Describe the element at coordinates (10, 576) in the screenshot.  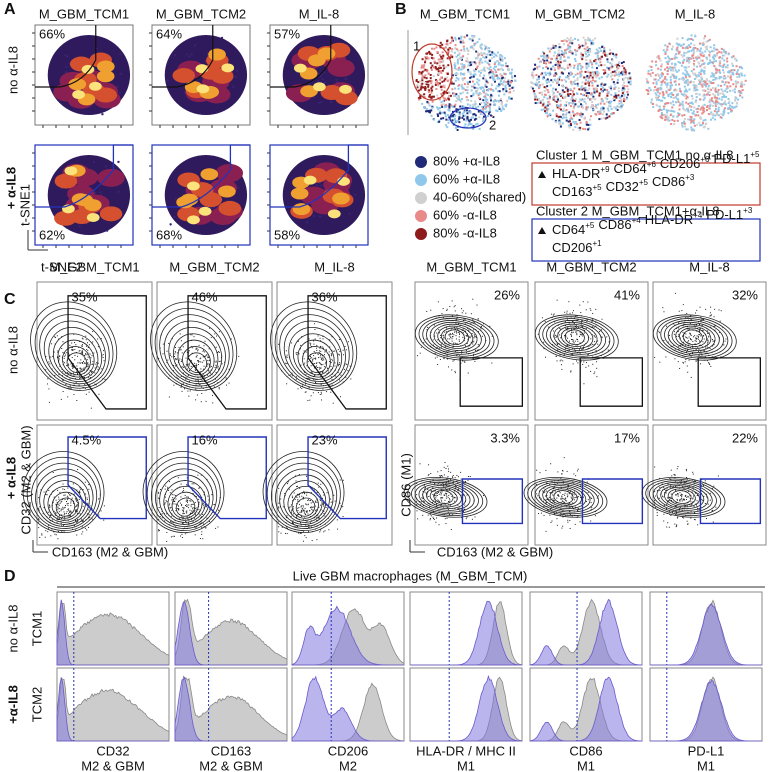
I see `panel-label: D` at that location.